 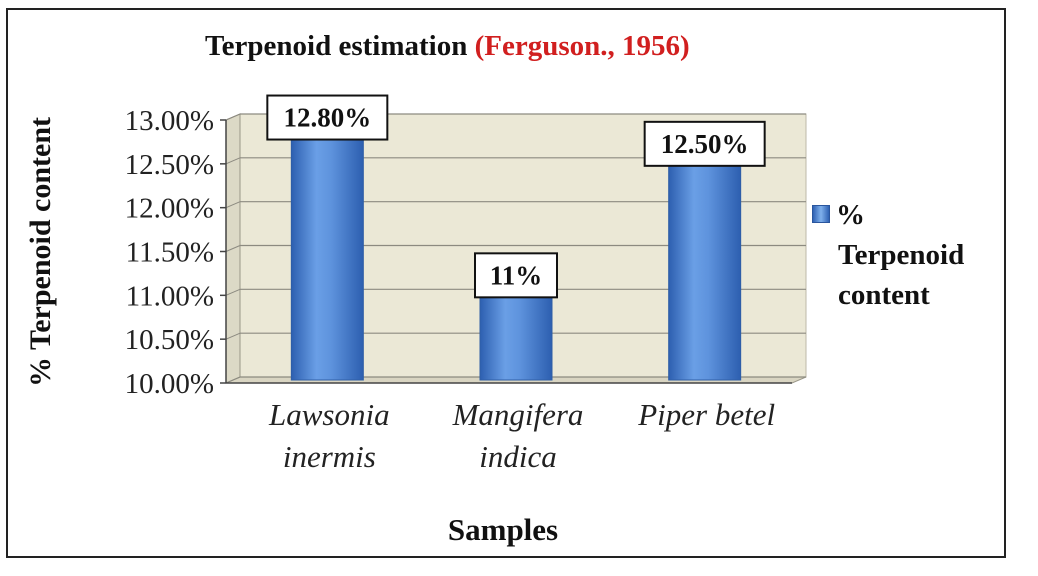 I want to click on x-tick-label: Mangifera, so click(x=518, y=414).